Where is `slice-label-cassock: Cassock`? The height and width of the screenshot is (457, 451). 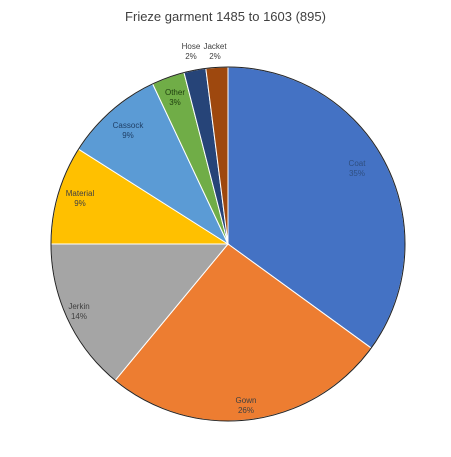
slice-label-cassock: Cassock is located at coordinates (129, 125).